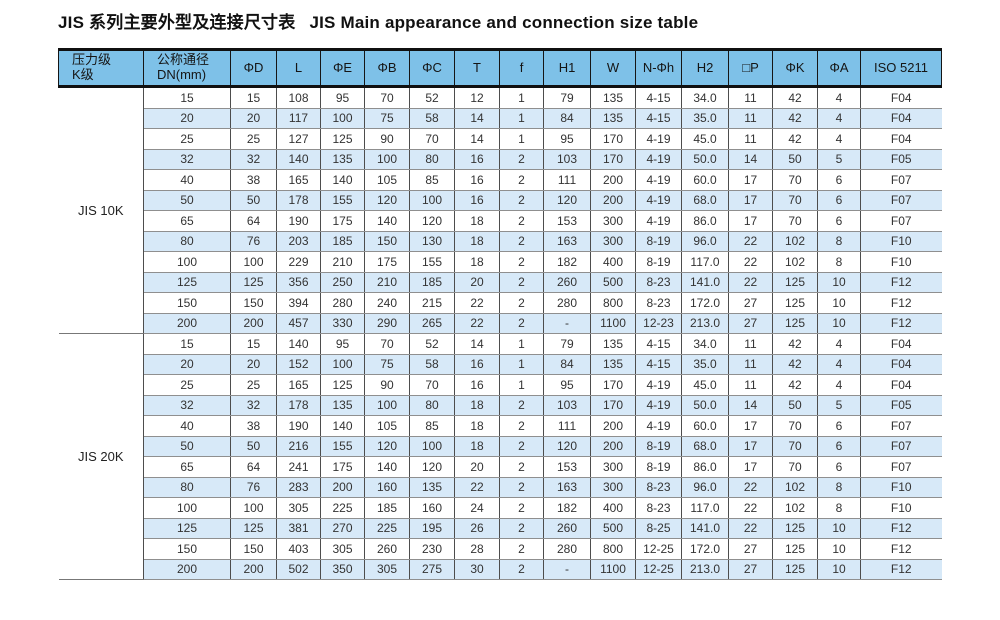 The height and width of the screenshot is (620, 1000). Describe the element at coordinates (613, 426) in the screenshot. I see `cell: 200` at that location.